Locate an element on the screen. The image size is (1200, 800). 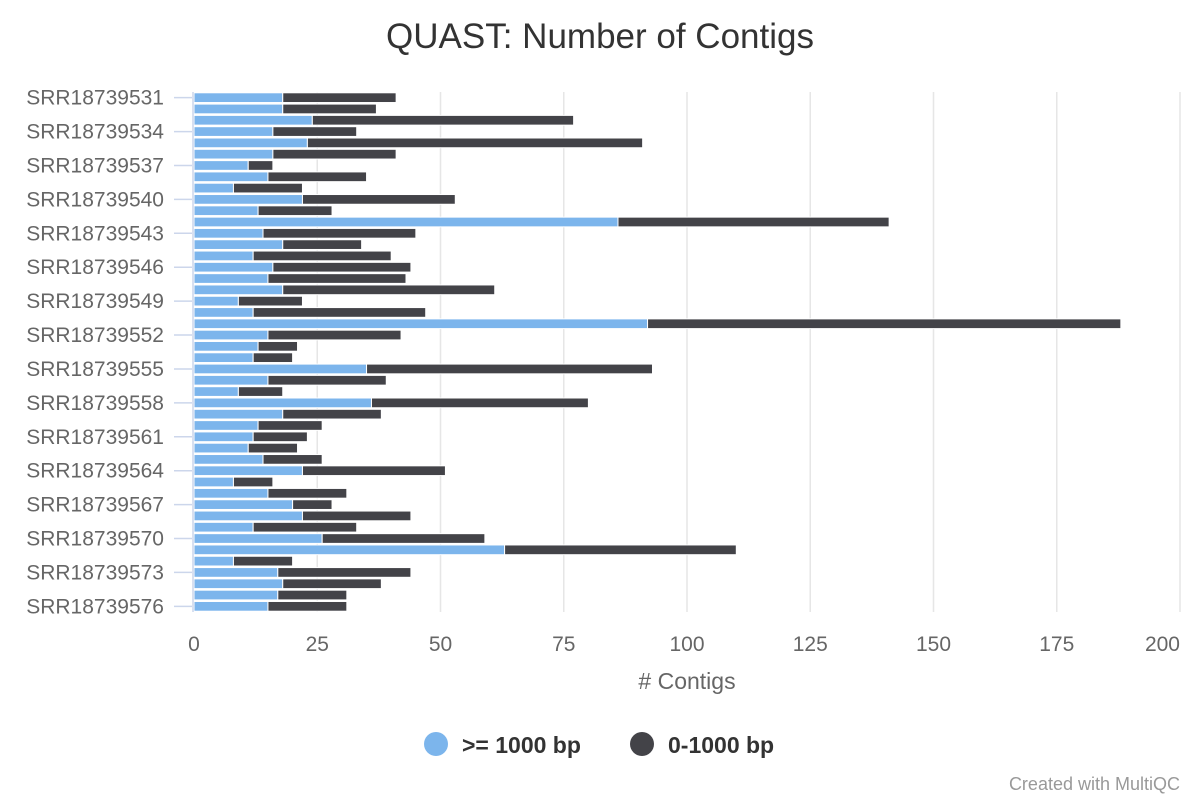
bar-SRR18739569-short is located at coordinates (305, 527).